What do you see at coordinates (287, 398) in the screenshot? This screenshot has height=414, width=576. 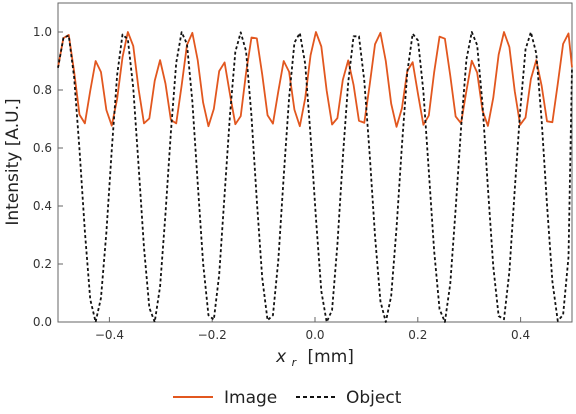 I see `legend: Image Object` at bounding box center [287, 398].